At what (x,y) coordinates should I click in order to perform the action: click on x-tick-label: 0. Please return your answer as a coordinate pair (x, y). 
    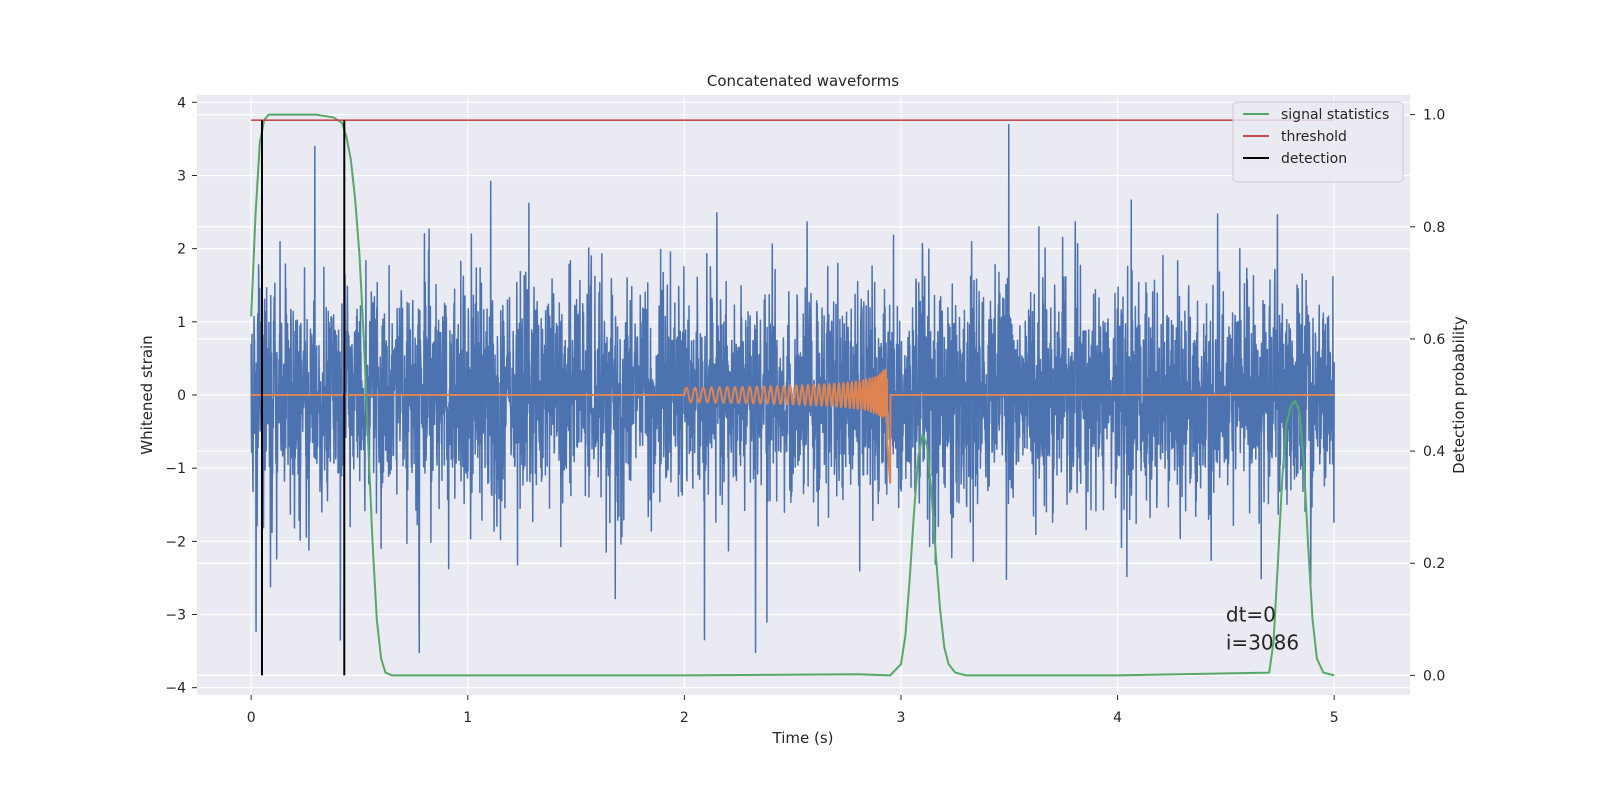
    Looking at the image, I should click on (251, 718).